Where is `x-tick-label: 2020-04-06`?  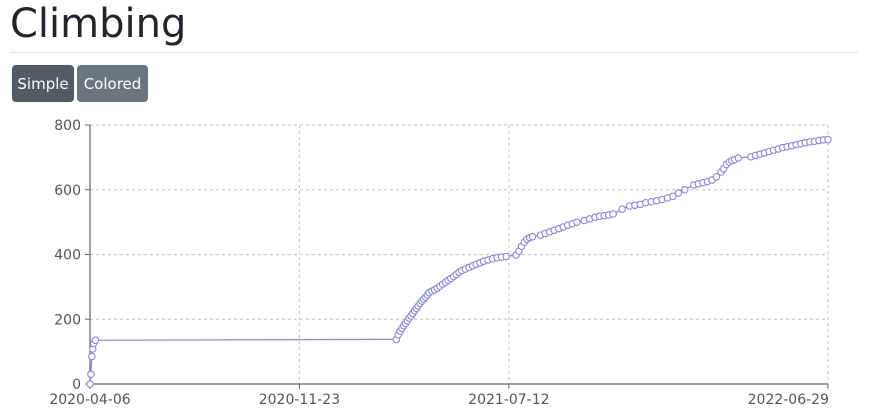
x-tick-label: 2020-04-06 is located at coordinates (89, 400).